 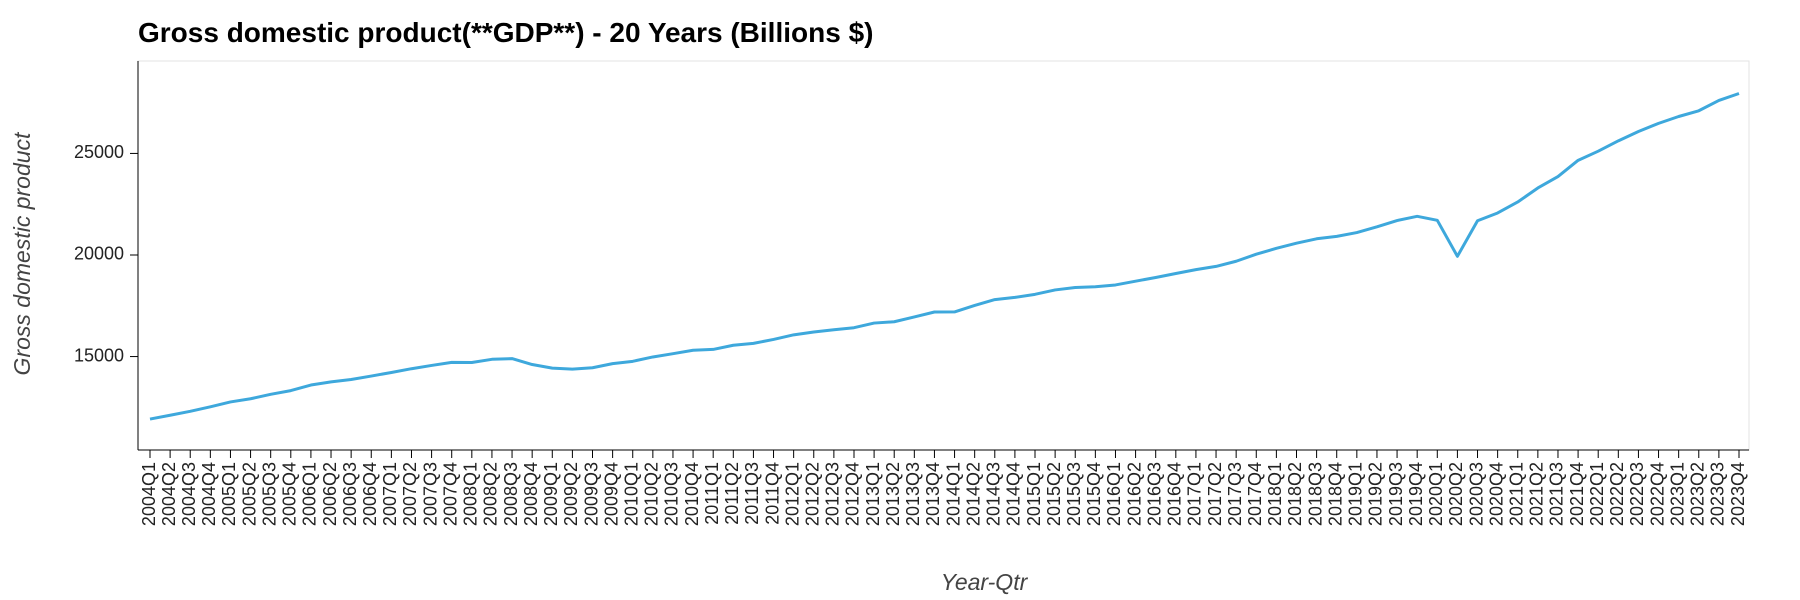 What do you see at coordinates (1114, 494) in the screenshot?
I see `x-tick-label: 2016Q1` at bounding box center [1114, 494].